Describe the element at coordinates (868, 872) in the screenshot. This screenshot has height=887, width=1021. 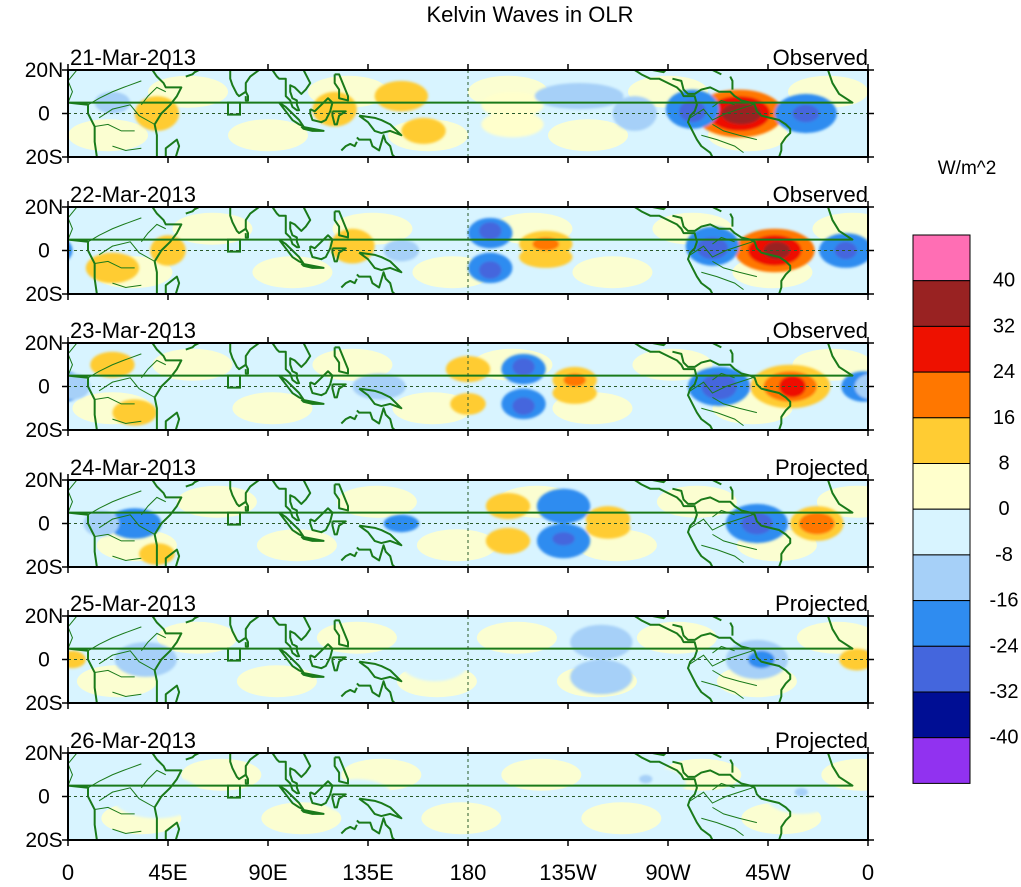
I see `lon-tick-label: 0` at that location.